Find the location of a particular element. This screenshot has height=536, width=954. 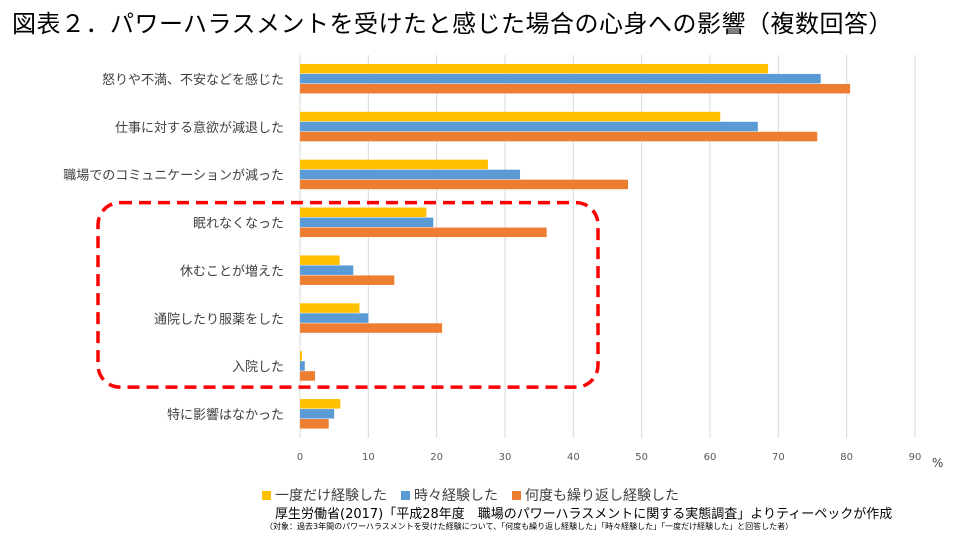

x-tick-label: 90 is located at coordinates (915, 457).